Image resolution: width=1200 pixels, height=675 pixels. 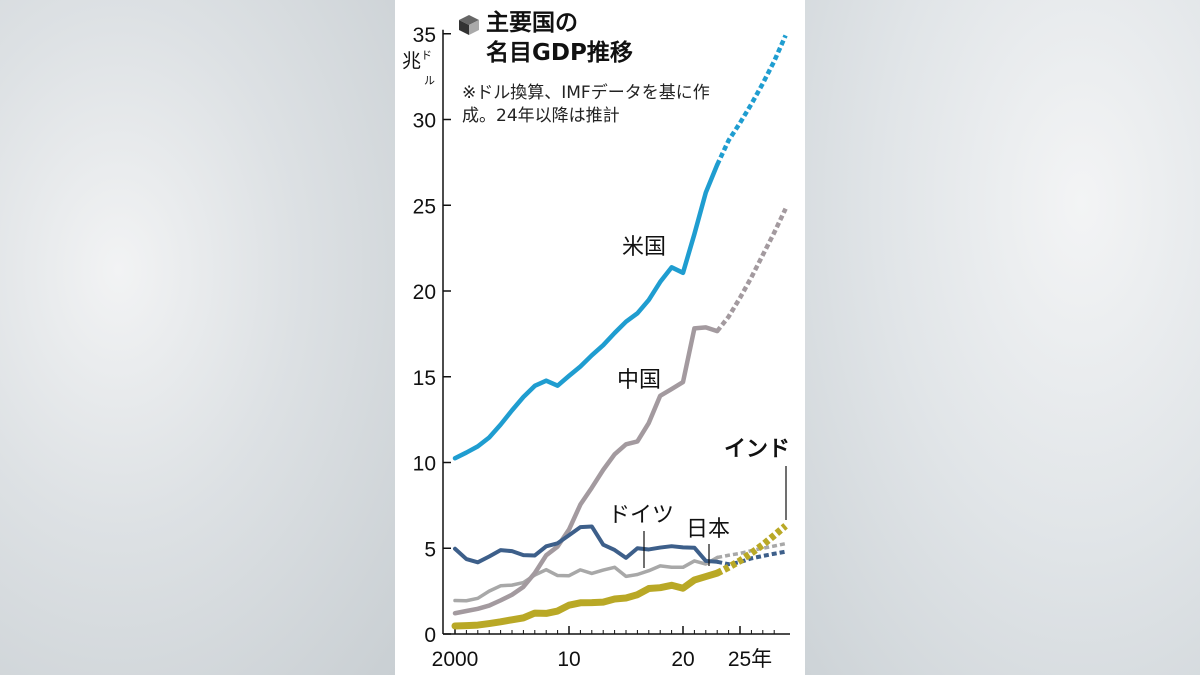 What do you see at coordinates (586, 311) in the screenshot?
I see `series-line-米国-actual` at bounding box center [586, 311].